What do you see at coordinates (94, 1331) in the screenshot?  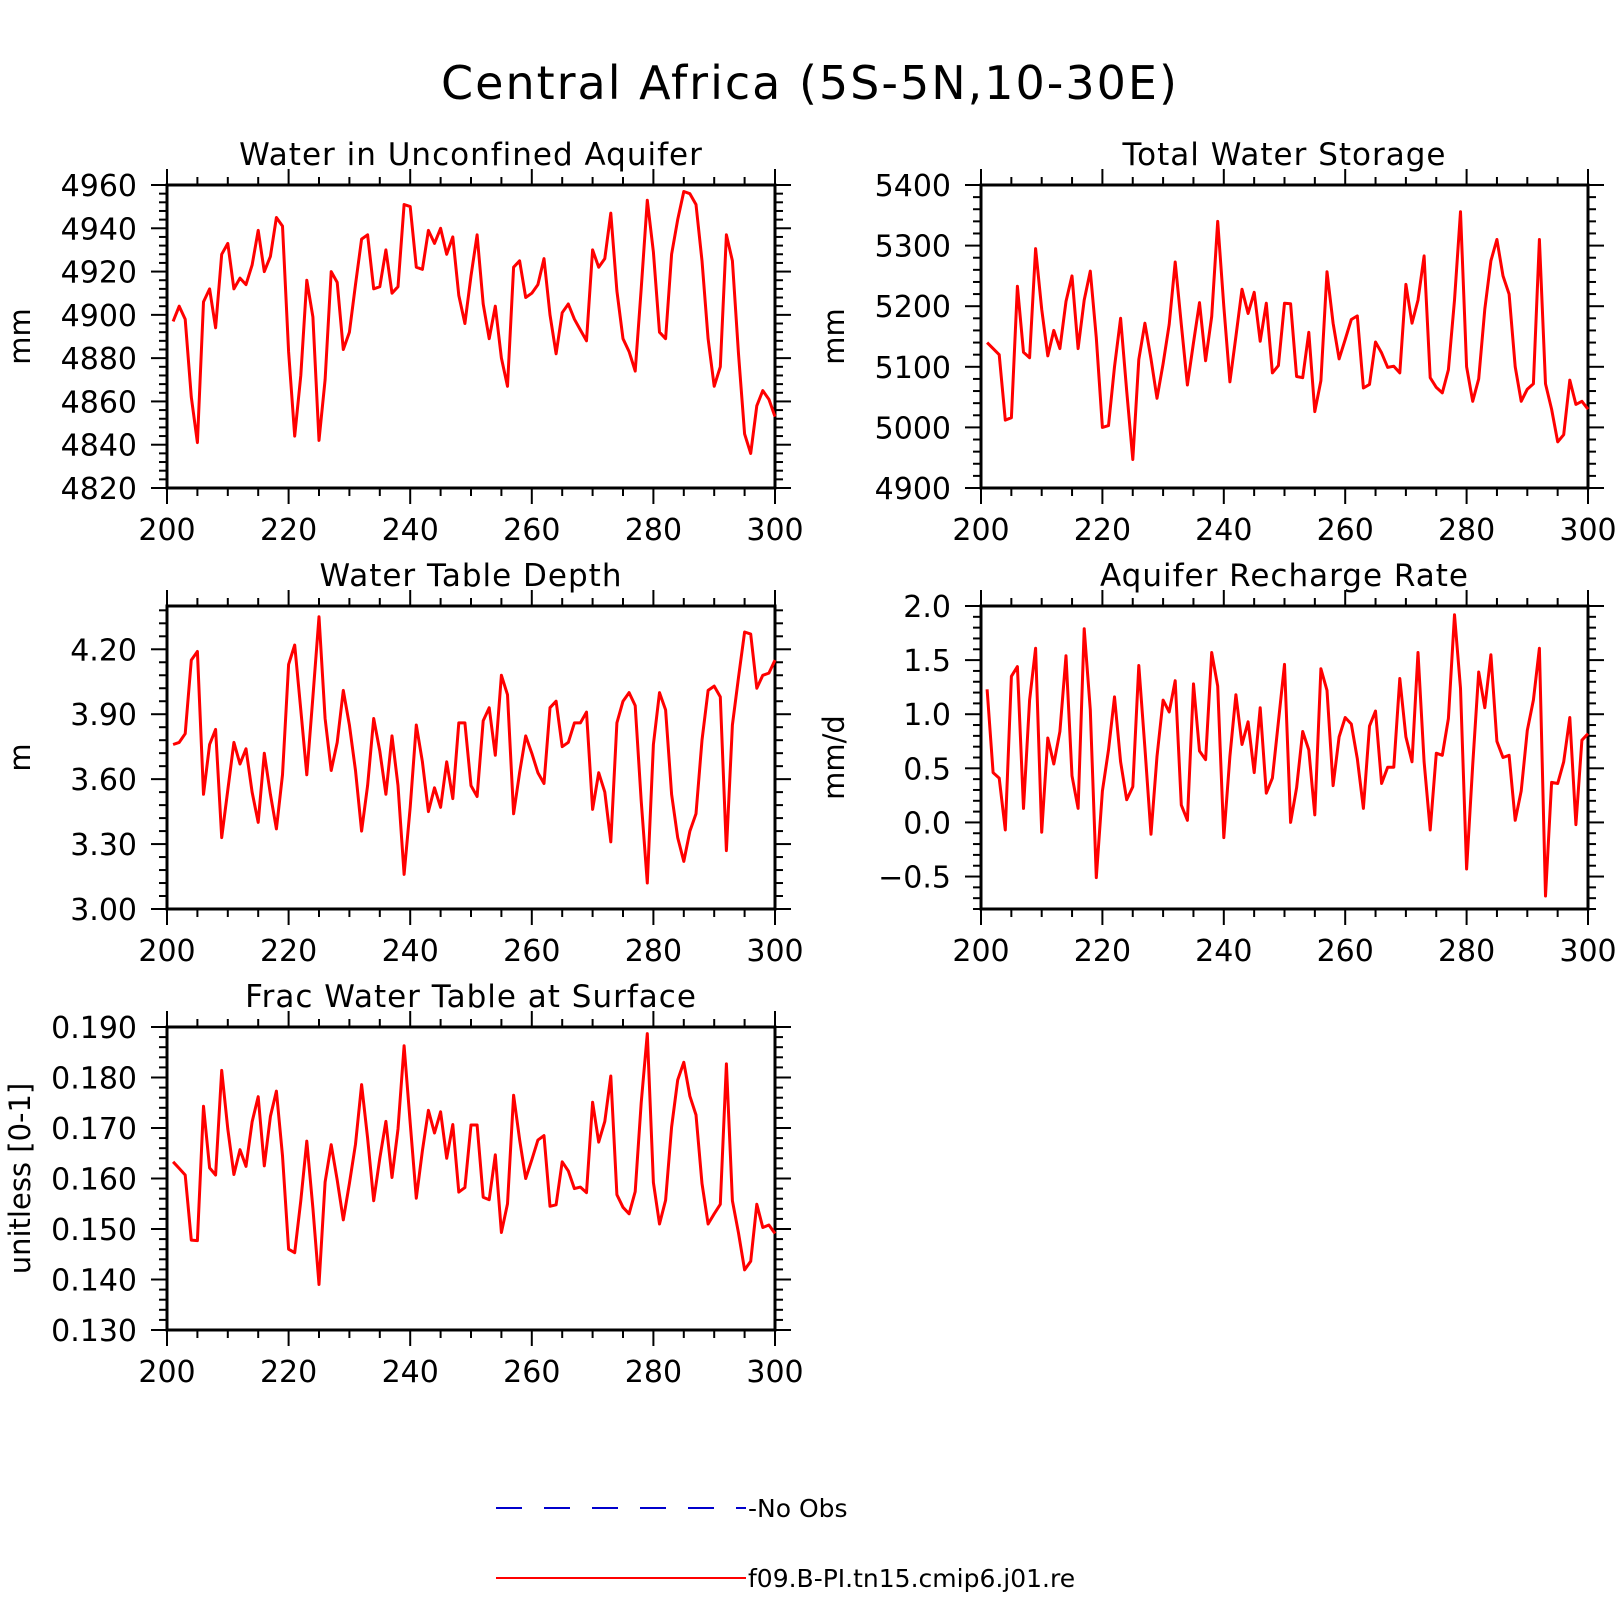 I see `y-tick-label: 0.130` at bounding box center [94, 1331].